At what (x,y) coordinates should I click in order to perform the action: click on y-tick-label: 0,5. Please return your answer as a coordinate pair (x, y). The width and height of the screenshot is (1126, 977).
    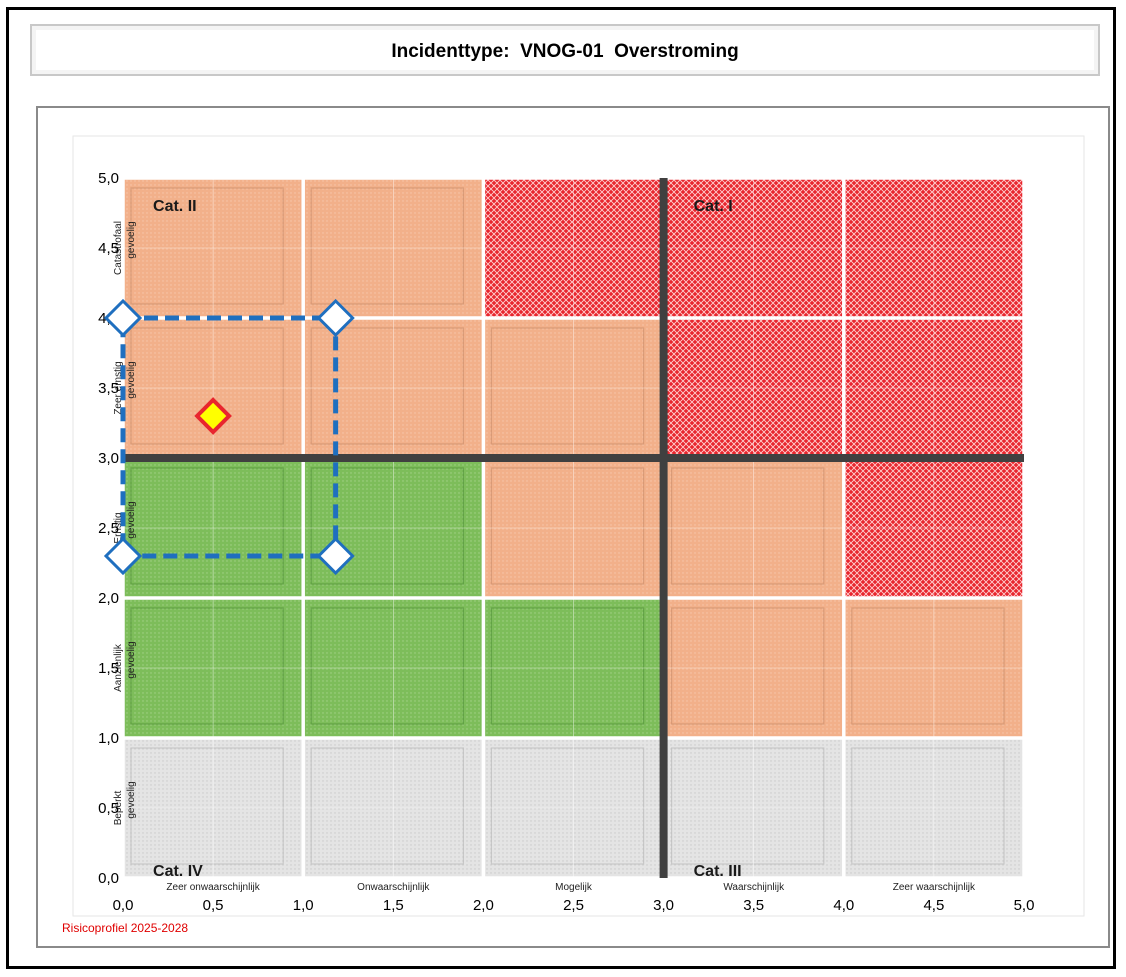
    Looking at the image, I should click on (108, 808).